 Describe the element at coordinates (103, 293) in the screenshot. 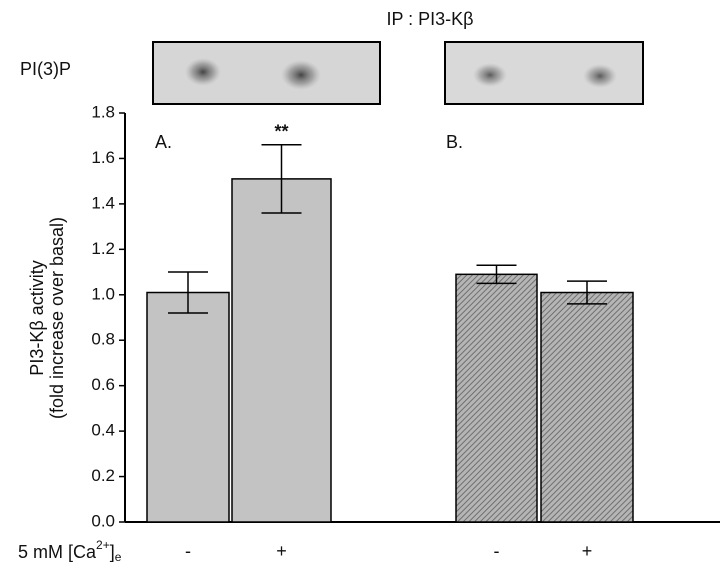

I see `y-tick-label: 1.0` at that location.